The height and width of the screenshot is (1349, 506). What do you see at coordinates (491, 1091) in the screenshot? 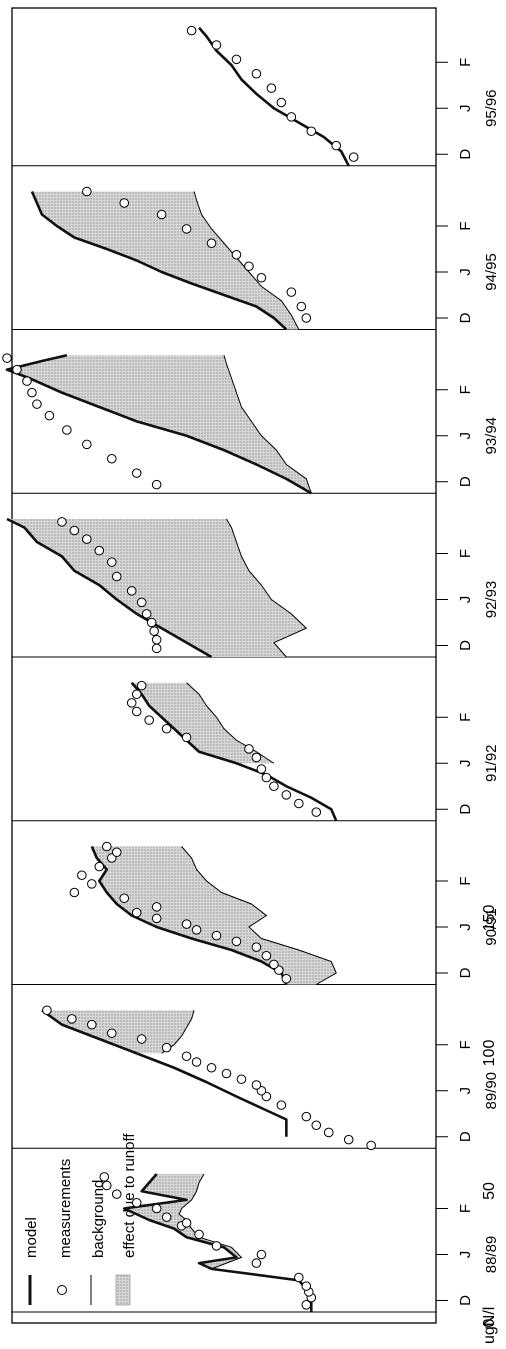
I see `season-label: 89/90` at bounding box center [491, 1091].